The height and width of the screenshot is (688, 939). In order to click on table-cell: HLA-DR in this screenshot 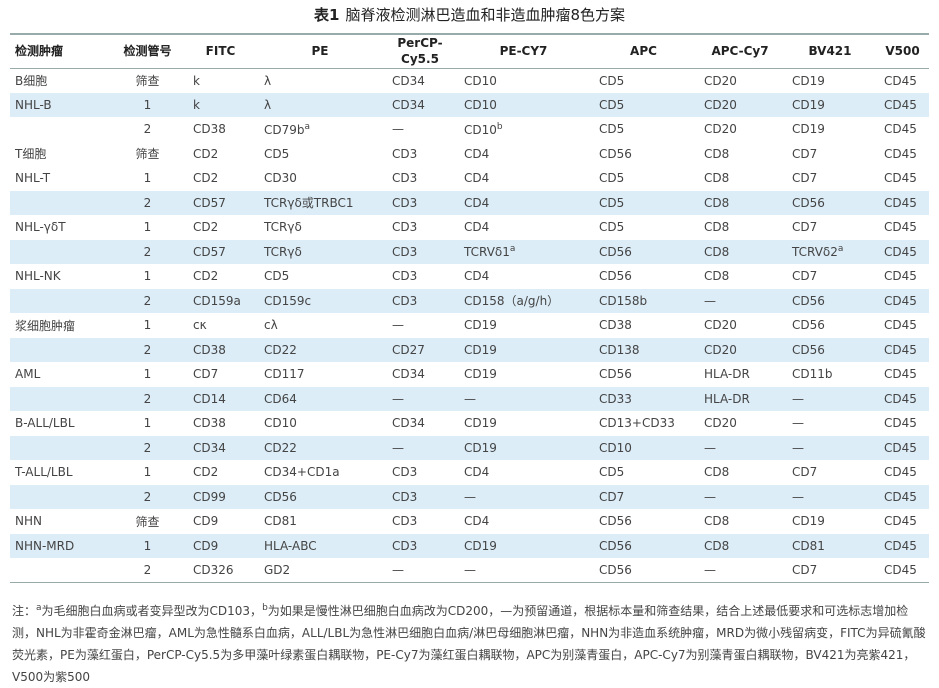, I will do `click(727, 374)`.